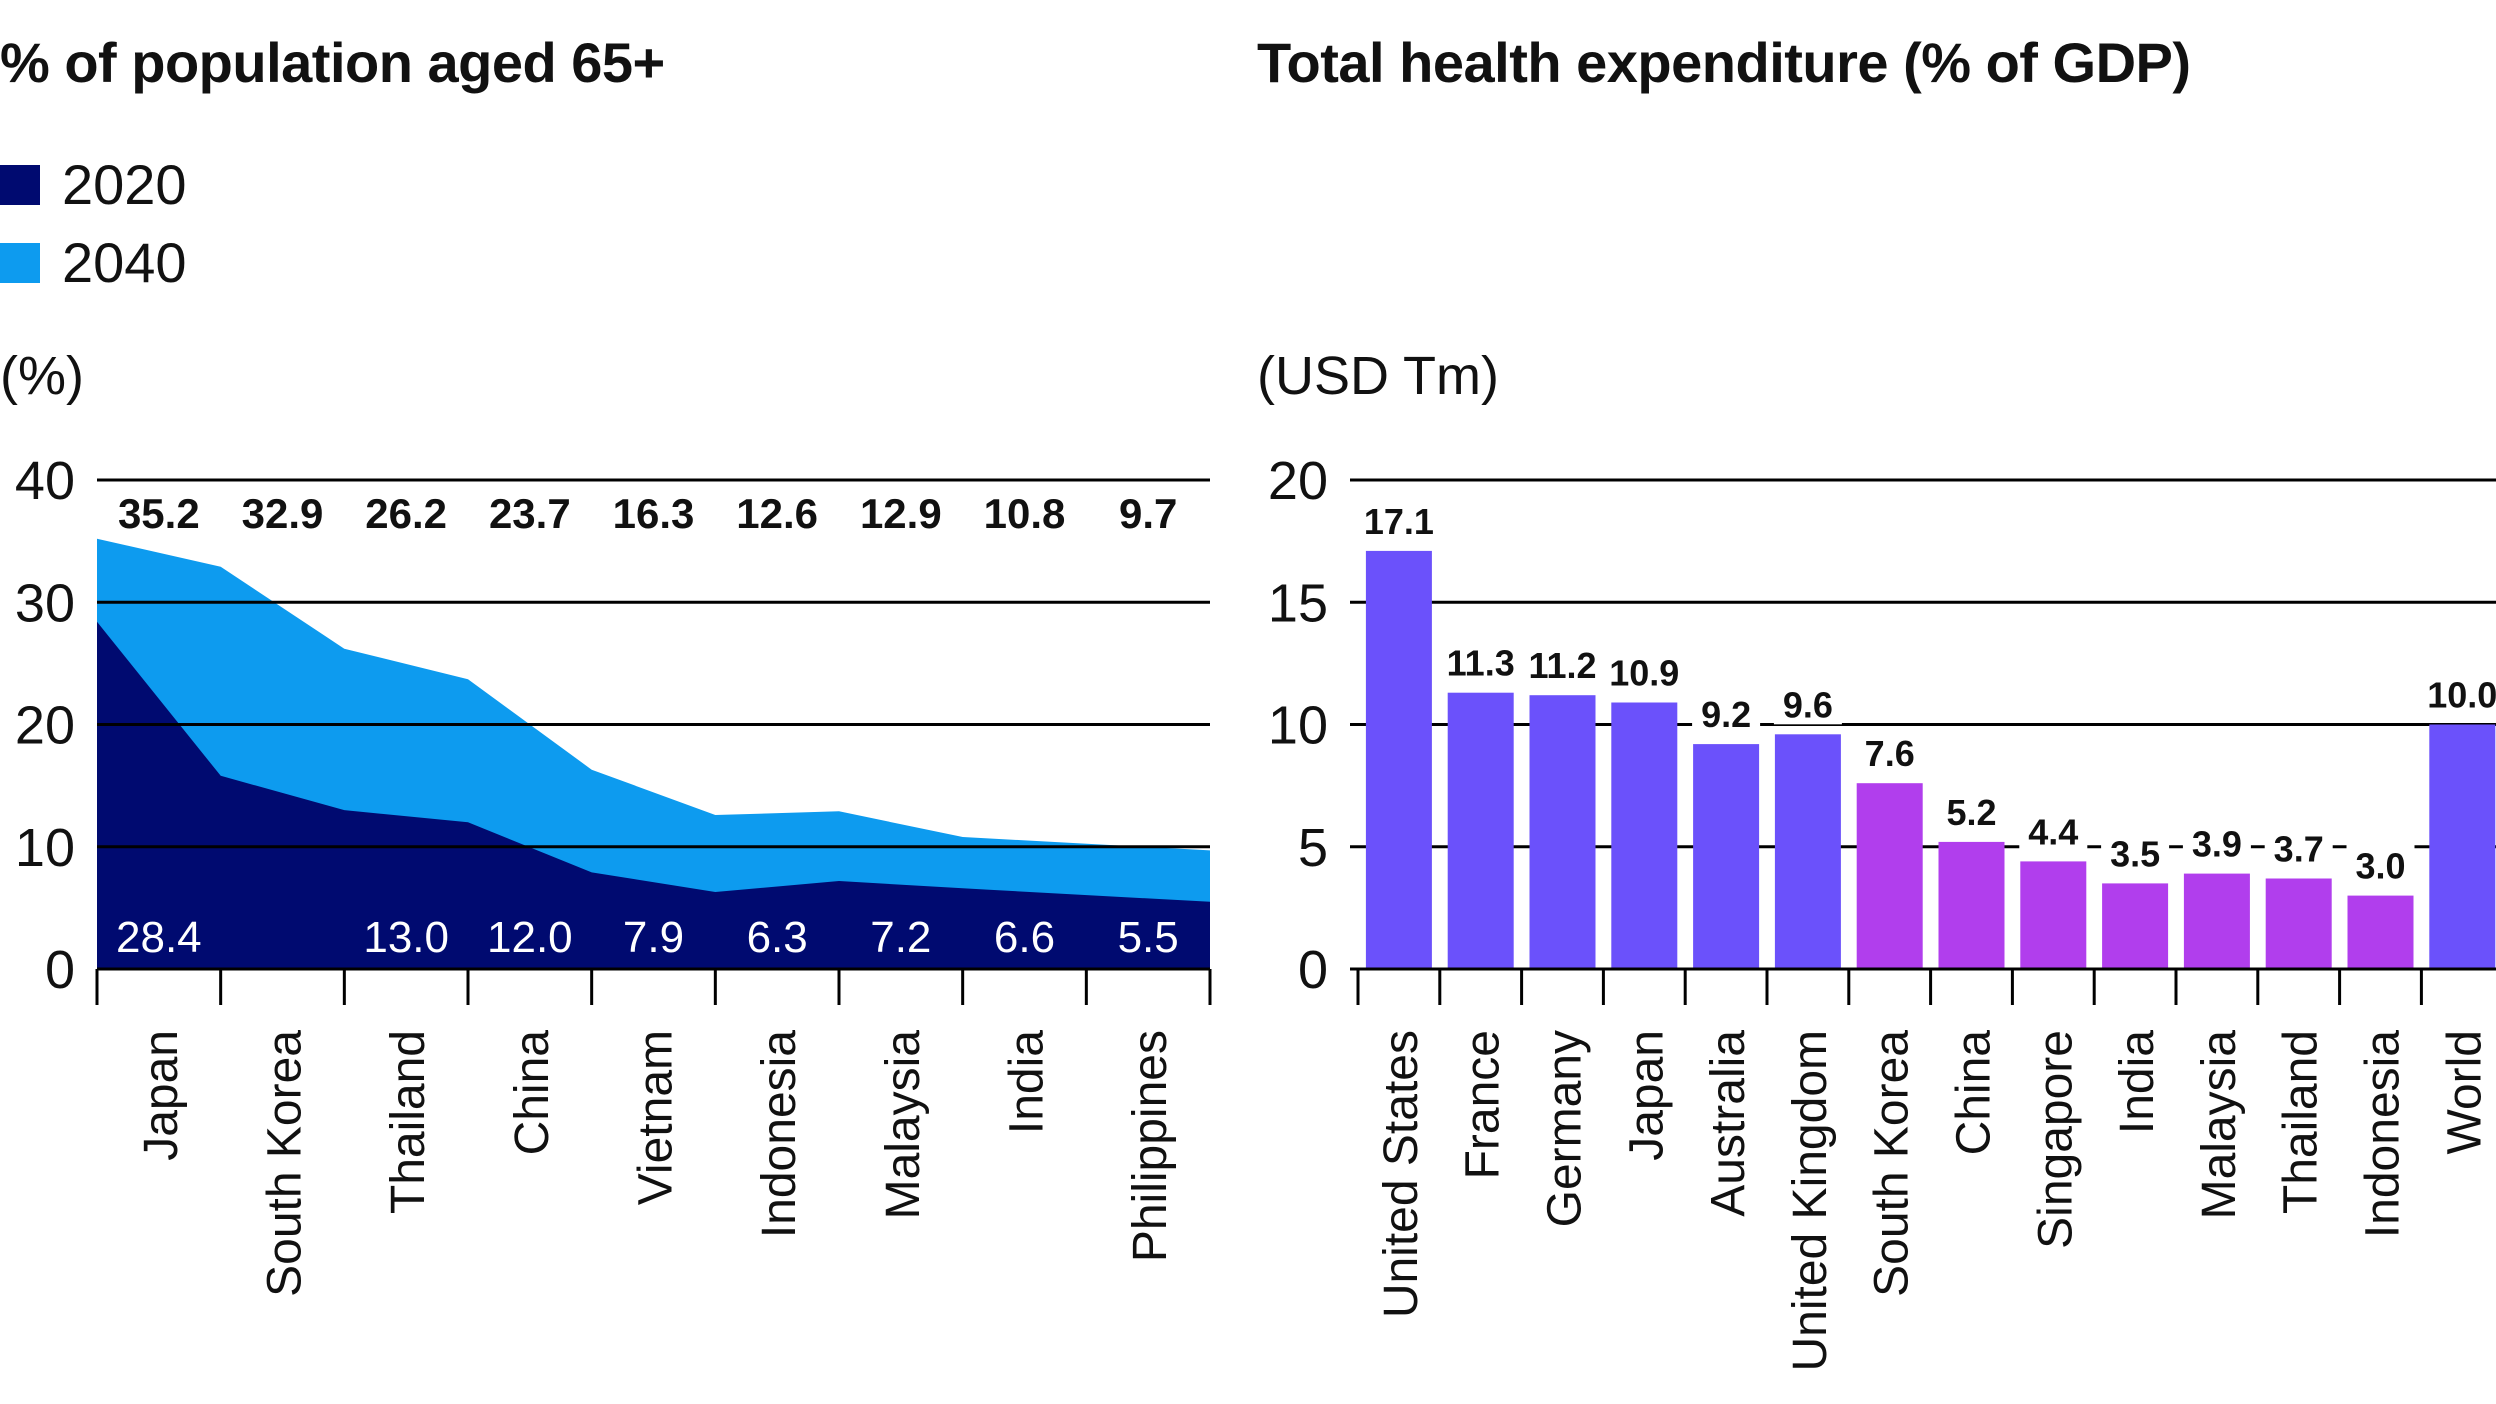  What do you see at coordinates (159, 513) in the screenshot?
I see `value-label-2040: 35.2` at bounding box center [159, 513].